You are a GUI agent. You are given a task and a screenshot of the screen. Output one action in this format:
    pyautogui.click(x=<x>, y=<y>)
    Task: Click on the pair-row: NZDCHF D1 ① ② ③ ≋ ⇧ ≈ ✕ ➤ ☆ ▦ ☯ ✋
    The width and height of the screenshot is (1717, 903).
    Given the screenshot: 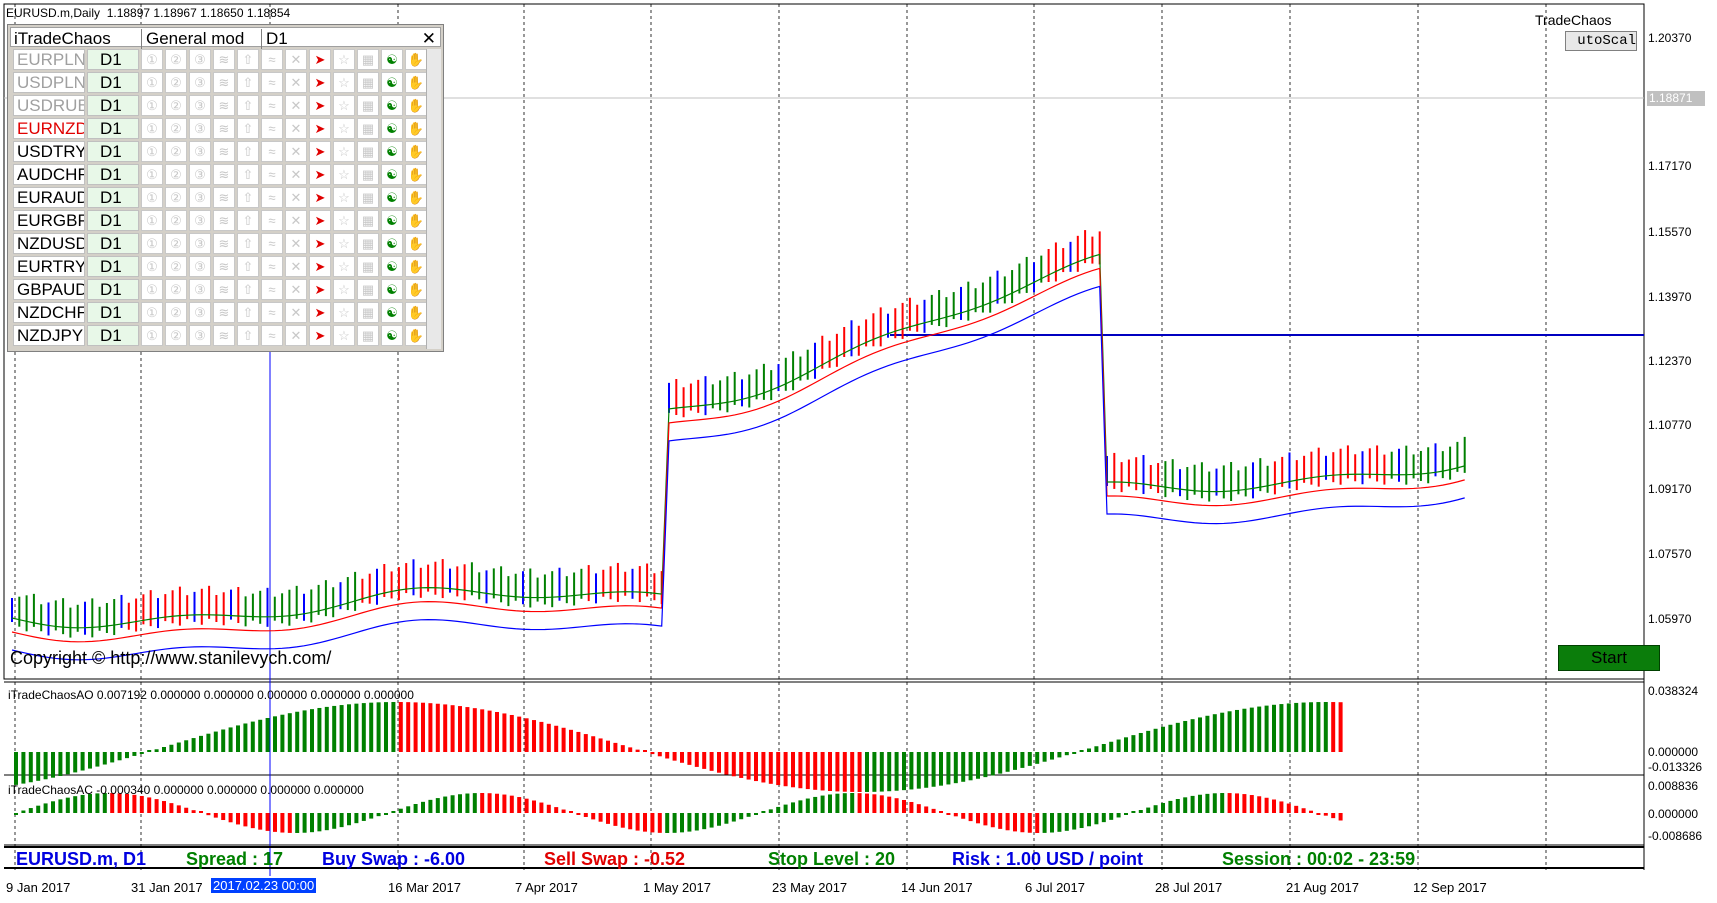 What is the action you would take?
    pyautogui.click(x=220, y=313)
    